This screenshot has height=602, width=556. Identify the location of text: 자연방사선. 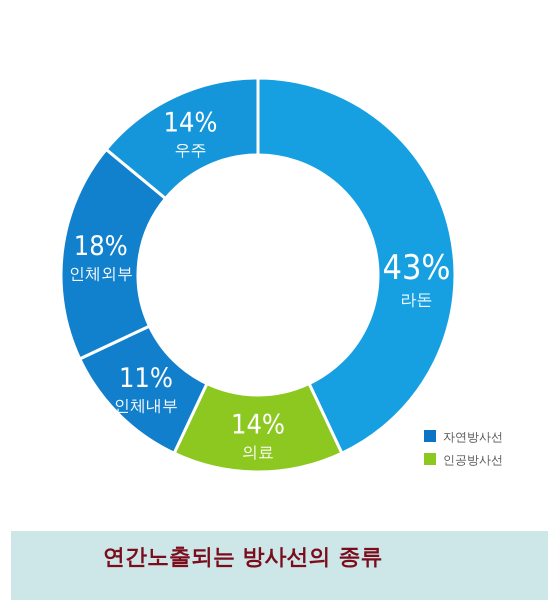
(473, 437).